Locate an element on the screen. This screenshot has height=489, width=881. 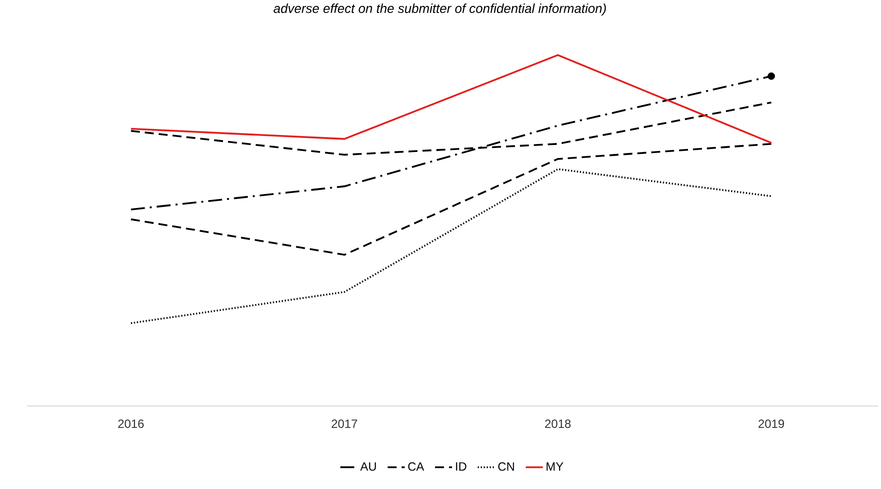
x-tick-label: 2019 is located at coordinates (771, 423).